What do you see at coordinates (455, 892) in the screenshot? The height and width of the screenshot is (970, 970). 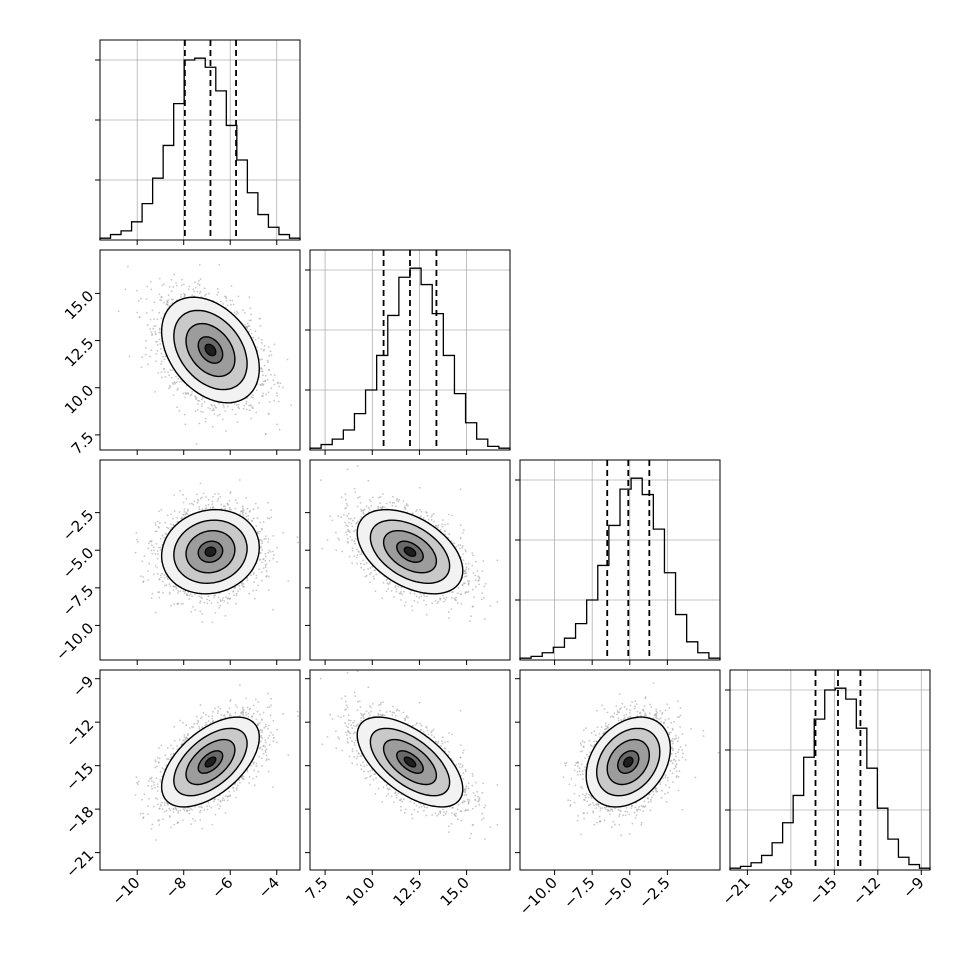 I see `x-tick-label: 15.0` at bounding box center [455, 892].